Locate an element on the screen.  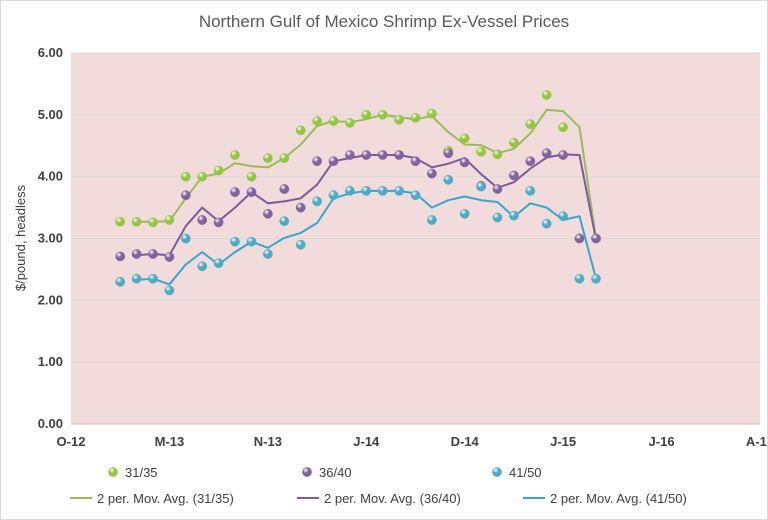
legend-label: 31/35 is located at coordinates (141, 472).